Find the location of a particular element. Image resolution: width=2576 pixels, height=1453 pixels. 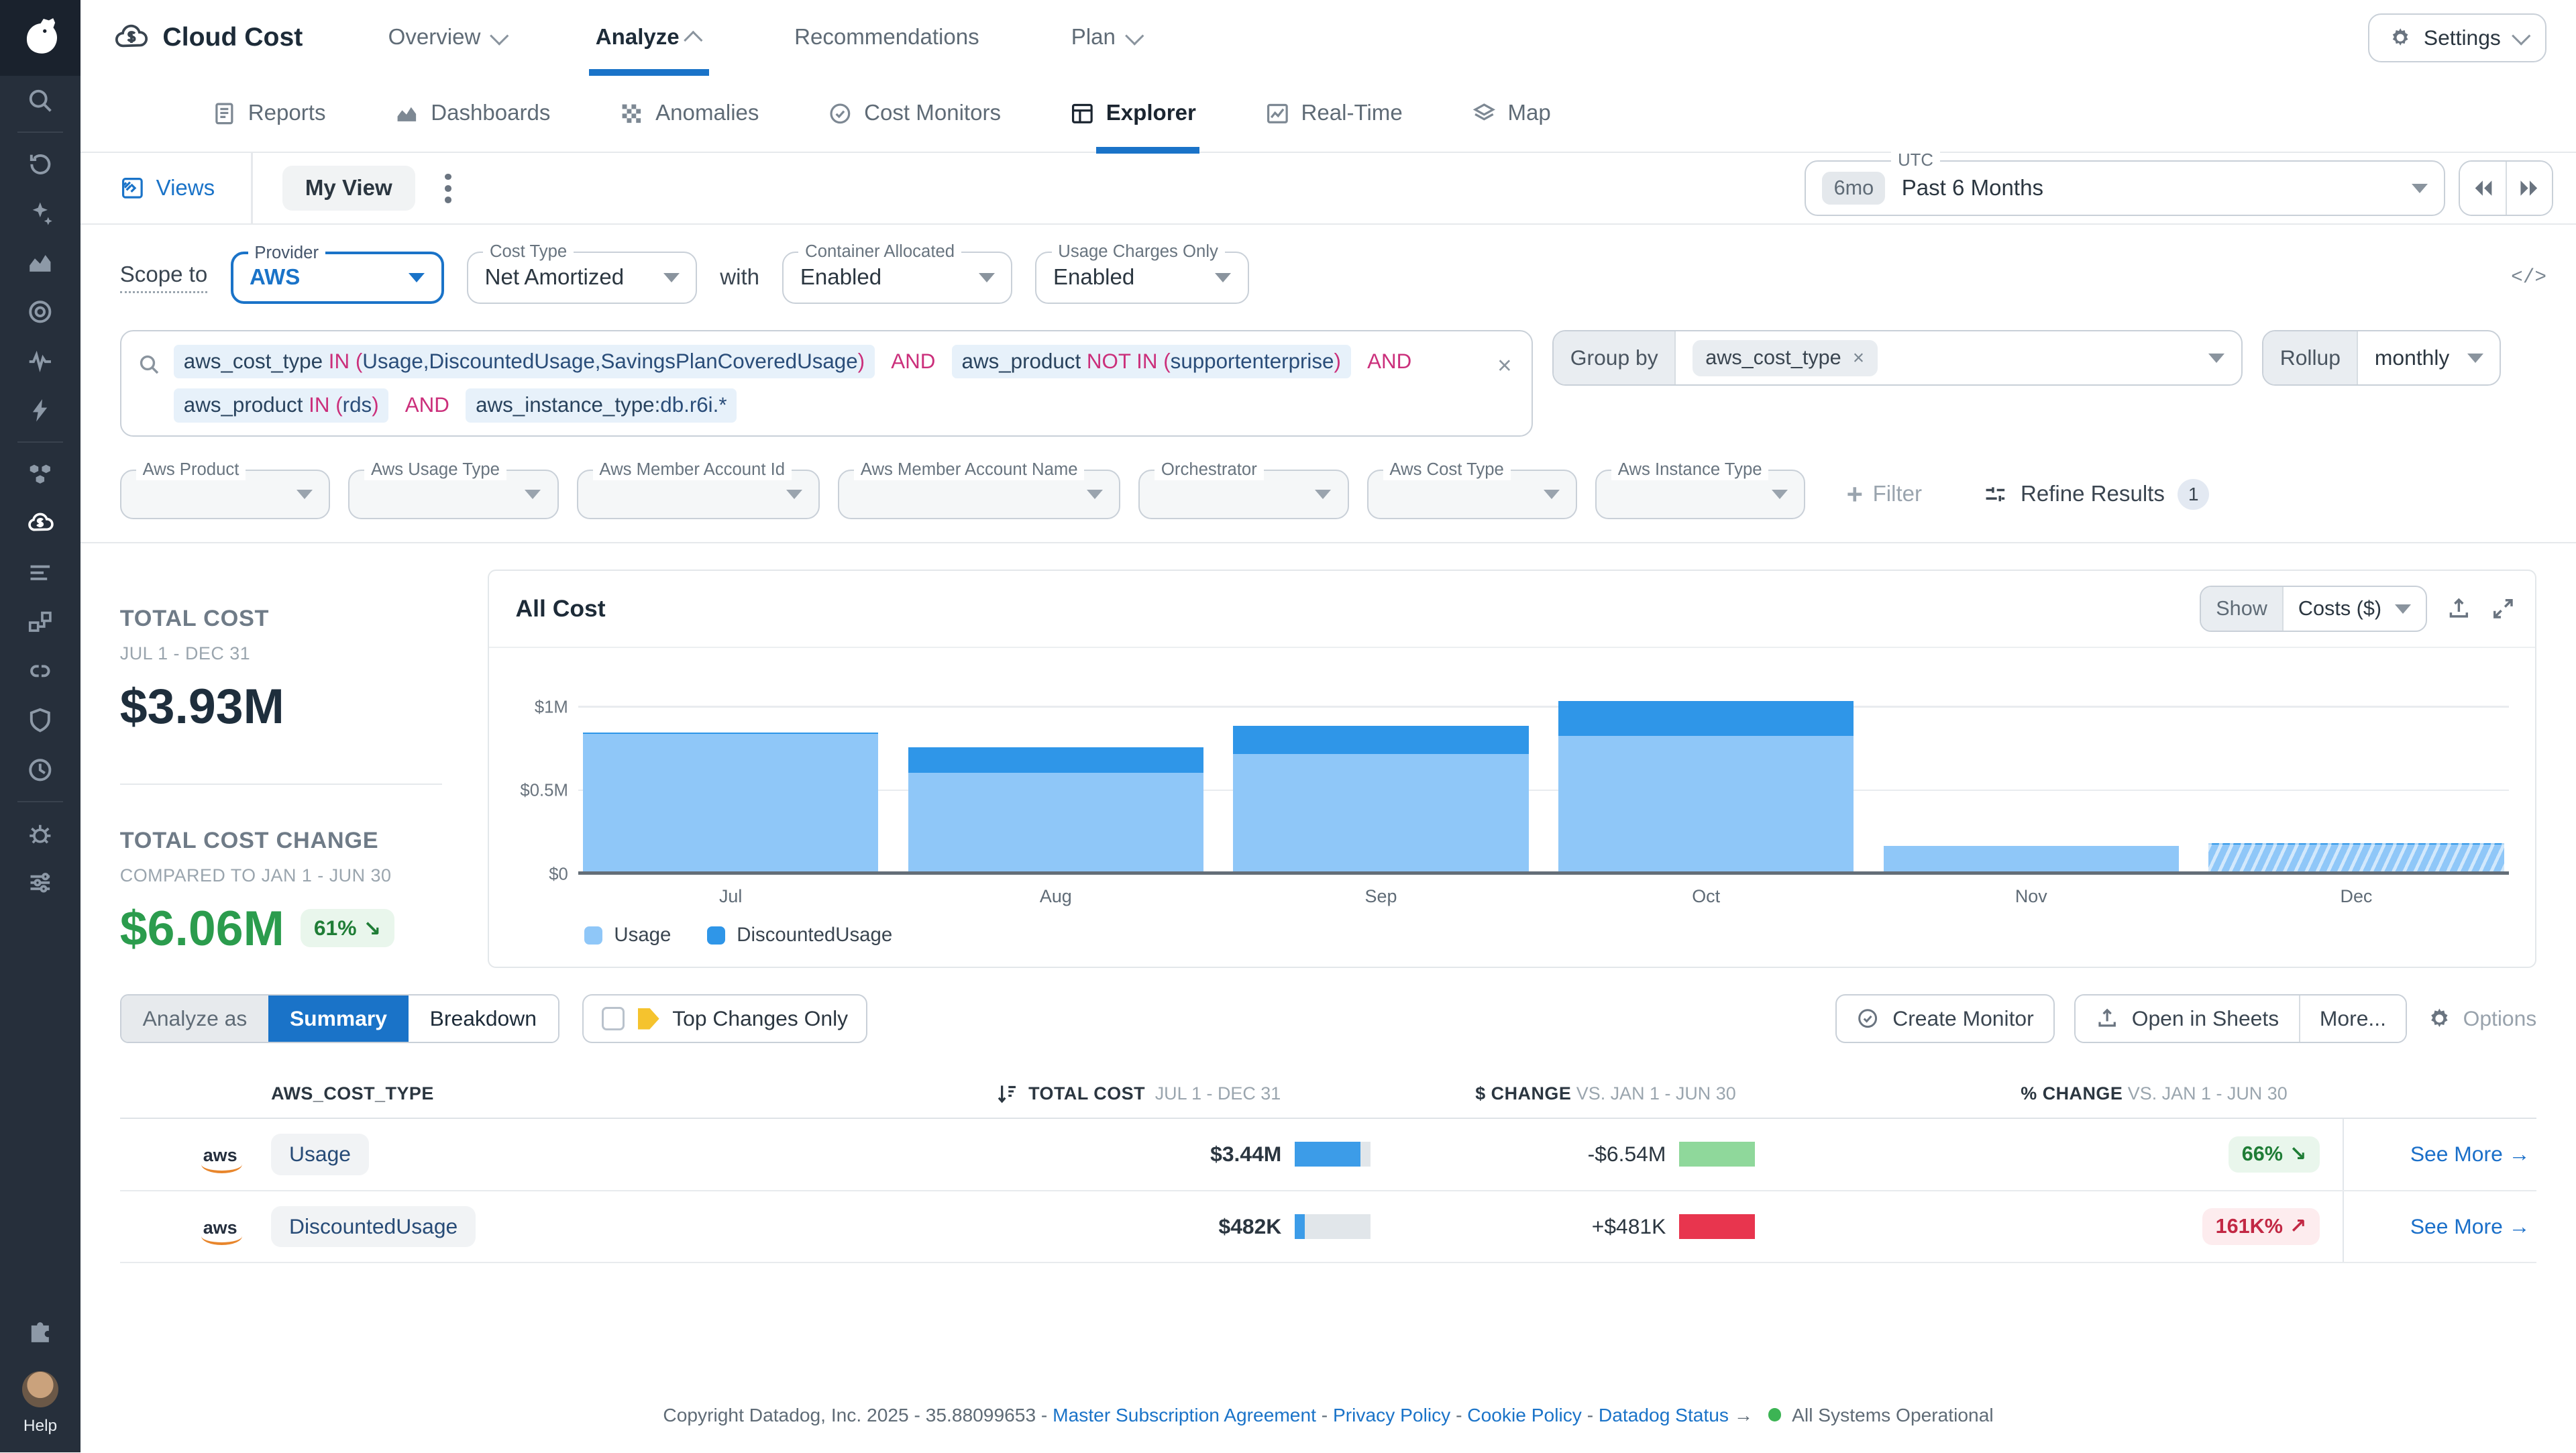

apm-icon is located at coordinates (40, 361).